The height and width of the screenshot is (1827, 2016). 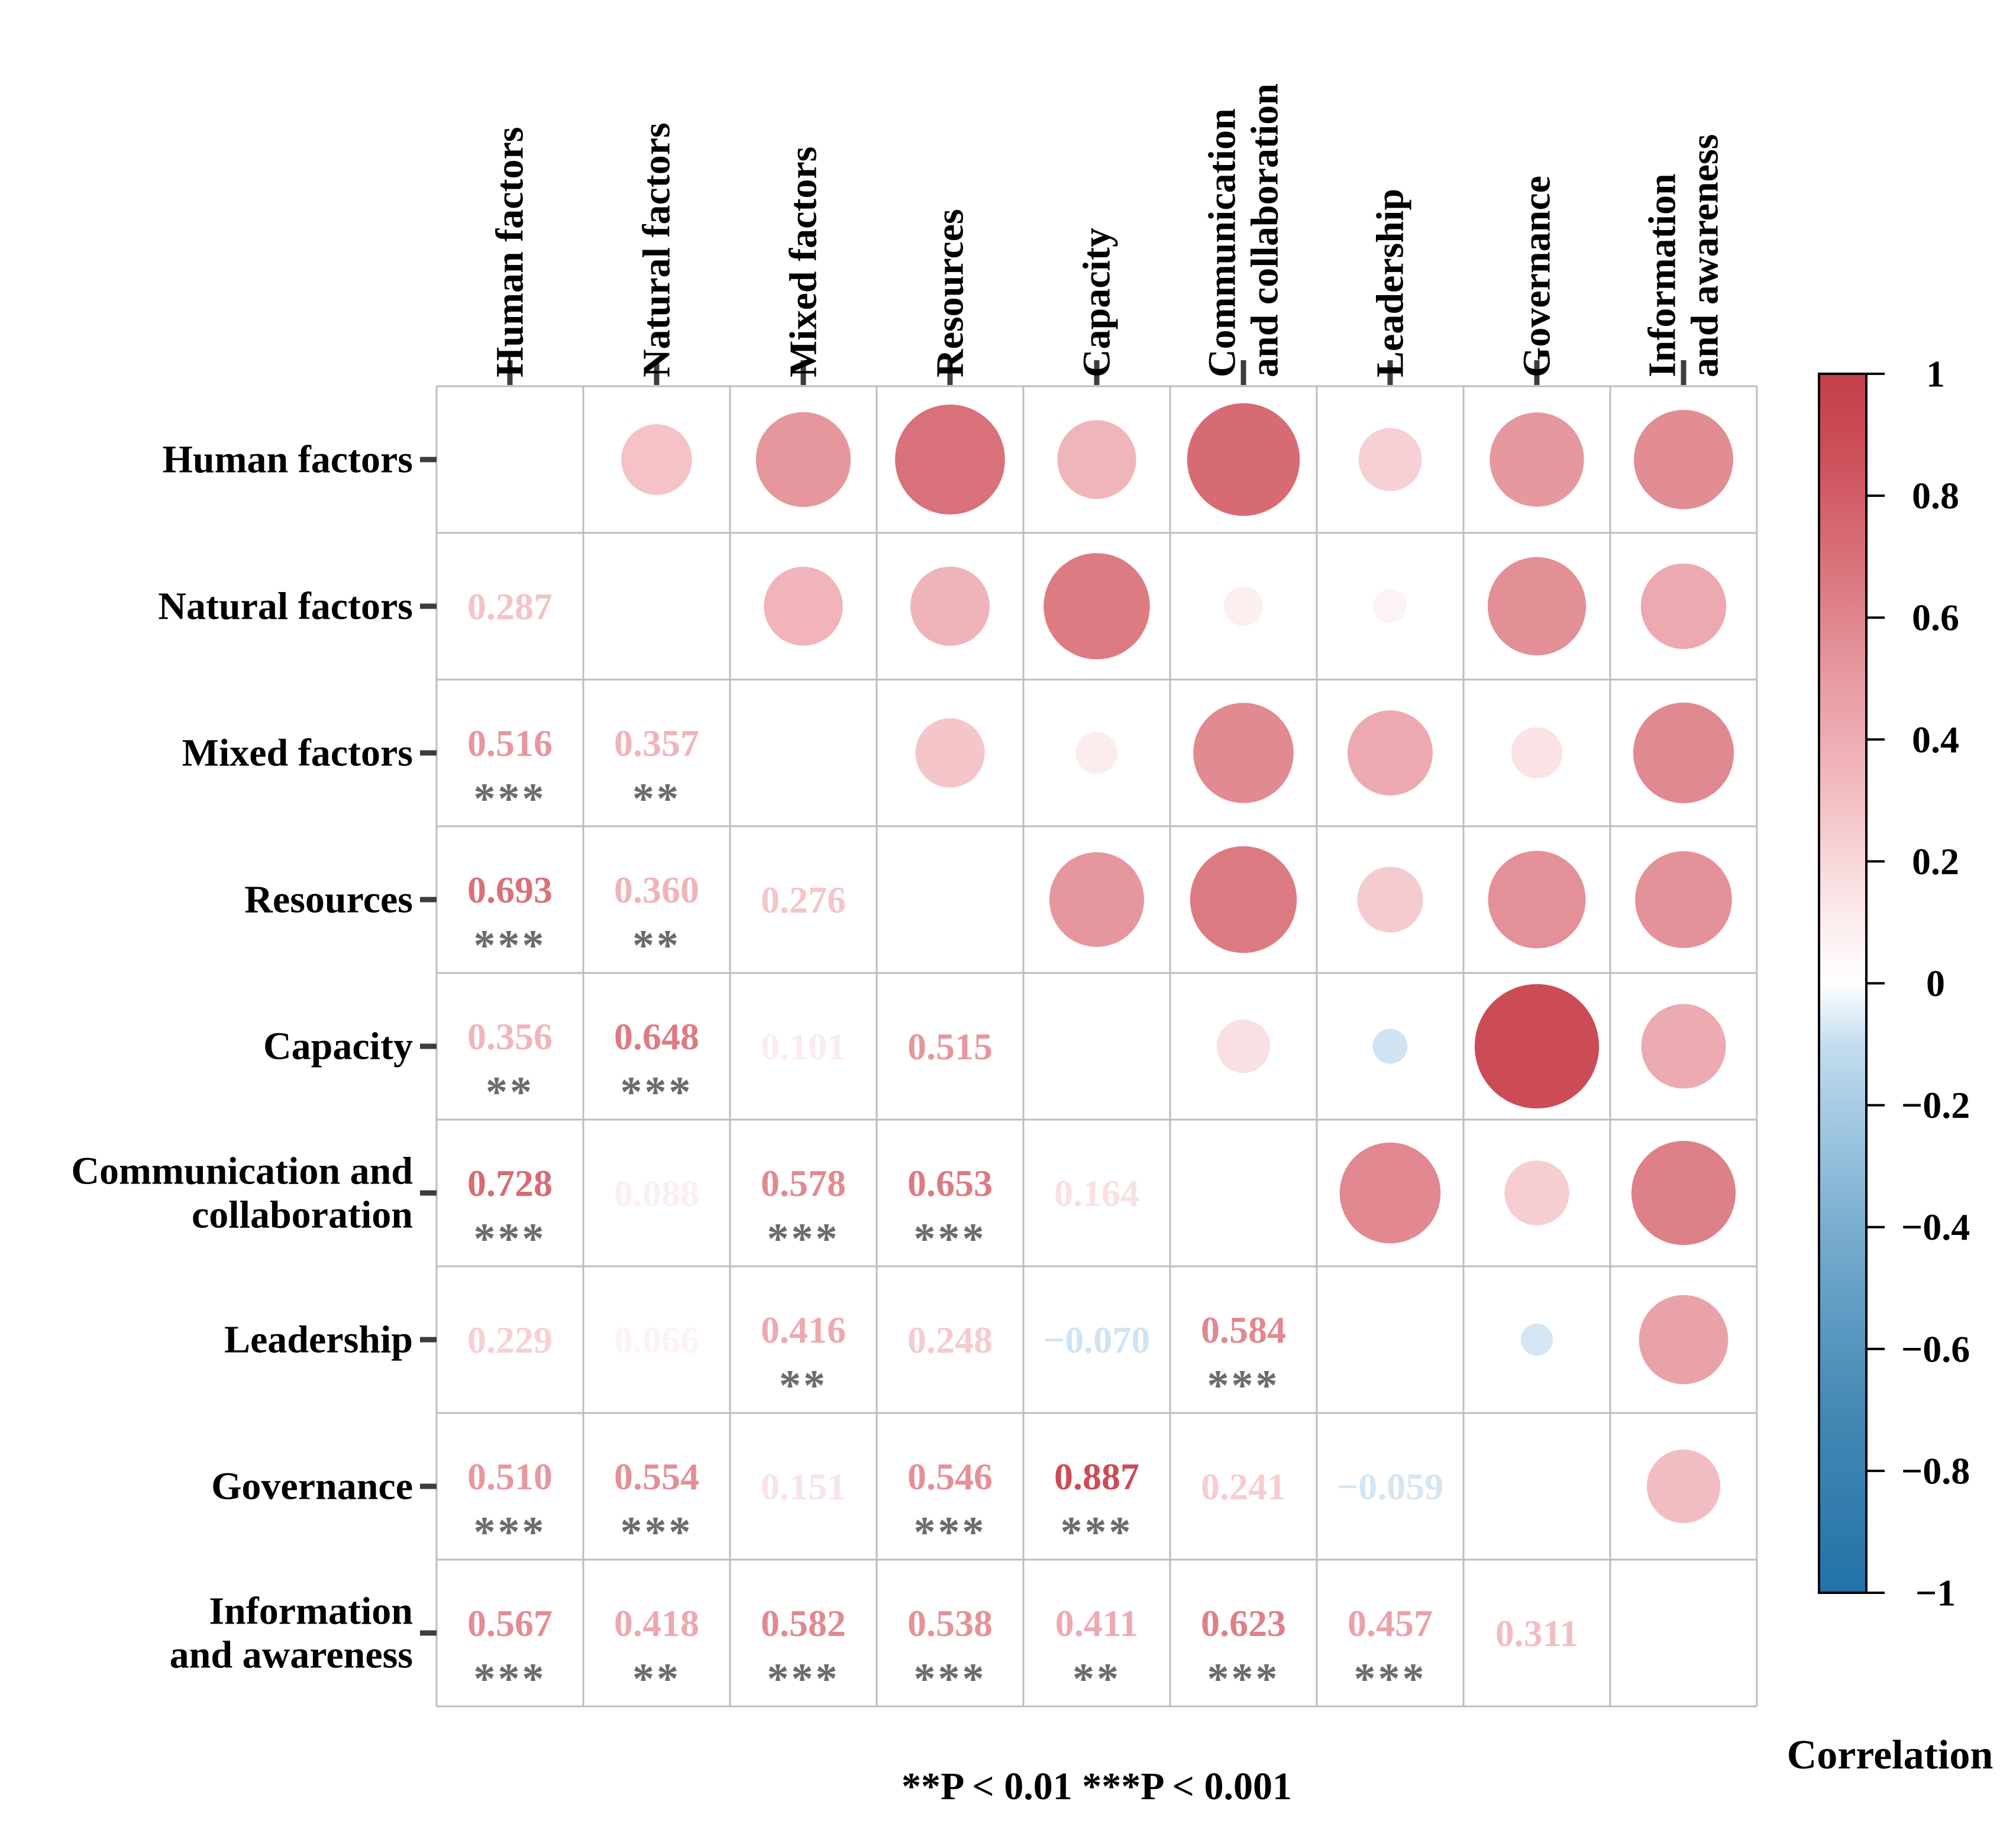 I want to click on column-label: Communication, so click(x=1222, y=242).